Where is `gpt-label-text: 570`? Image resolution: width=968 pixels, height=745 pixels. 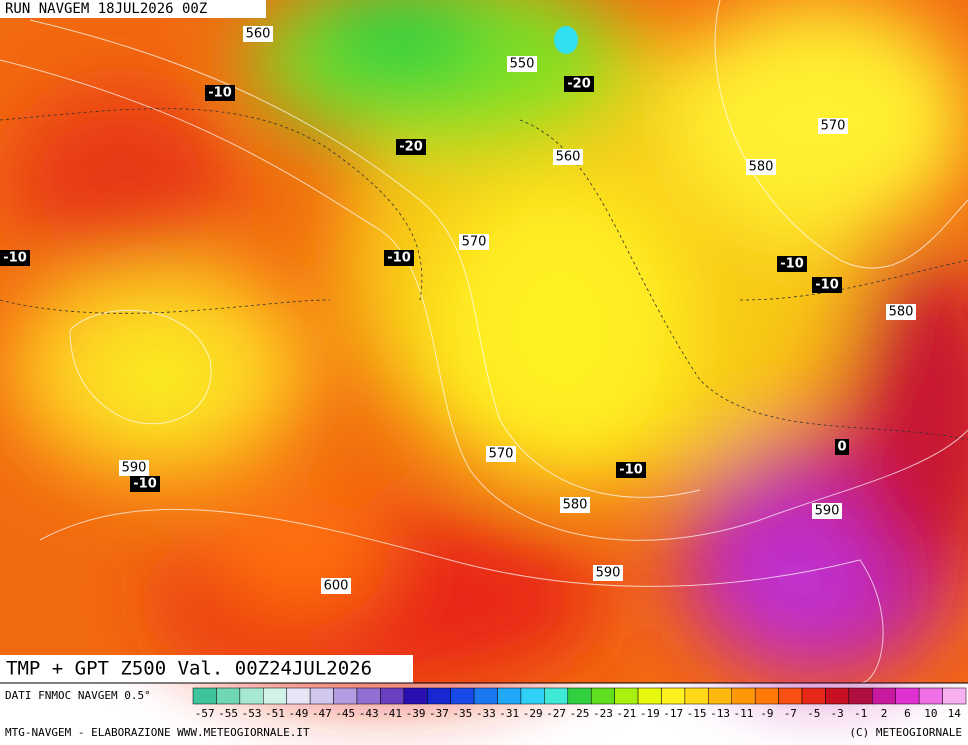 gpt-label-text: 570 is located at coordinates (833, 126).